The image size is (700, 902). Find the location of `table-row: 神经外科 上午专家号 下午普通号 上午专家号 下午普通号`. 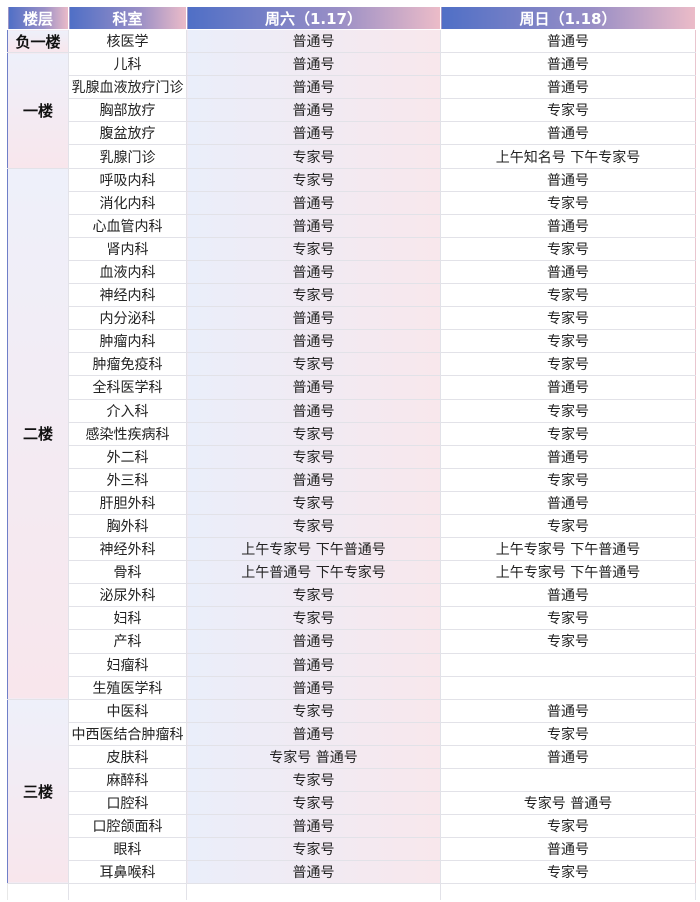

table-row: 神经外科 上午专家号 下午普通号 上午专家号 下午普通号 is located at coordinates (352, 549).